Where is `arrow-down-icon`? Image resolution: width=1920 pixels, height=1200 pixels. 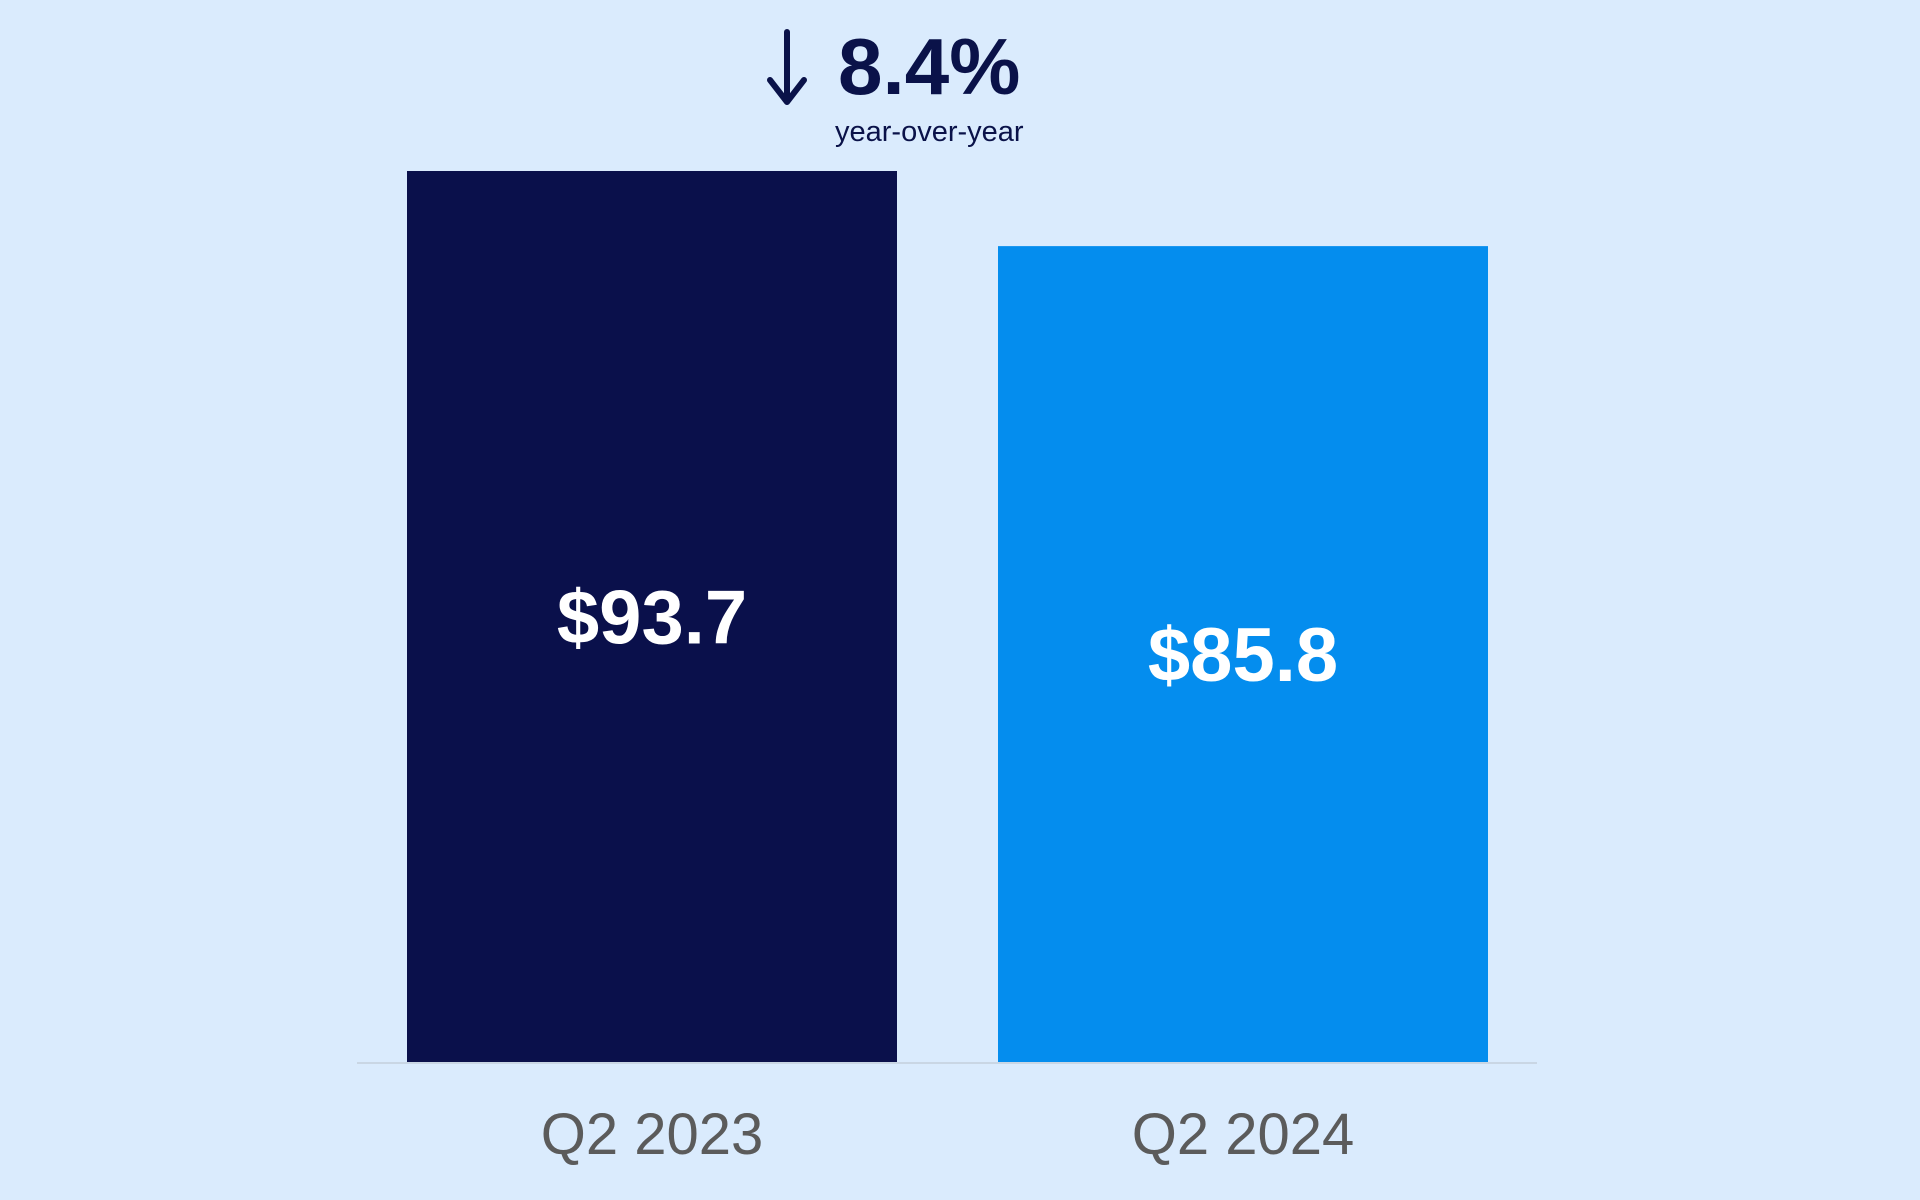
arrow-down-icon is located at coordinates (787, 67).